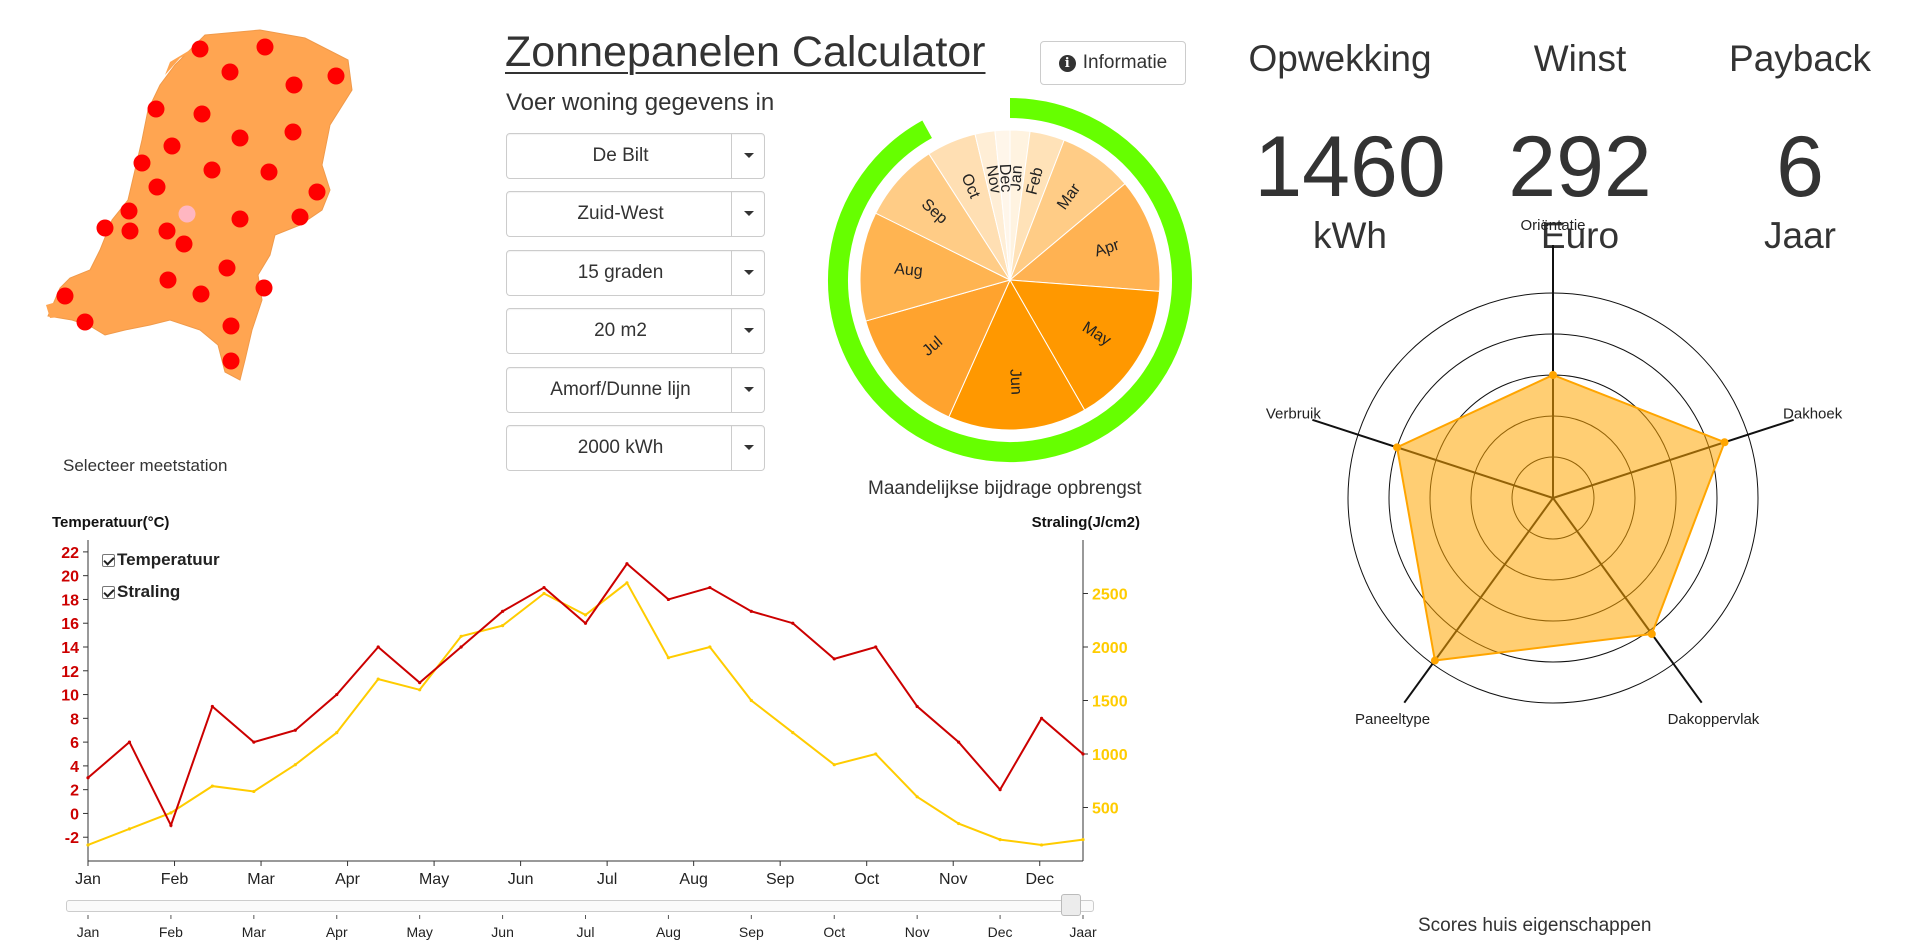  Describe the element at coordinates (635, 214) in the screenshot. I see `orientation-select: Zuid-West` at that location.